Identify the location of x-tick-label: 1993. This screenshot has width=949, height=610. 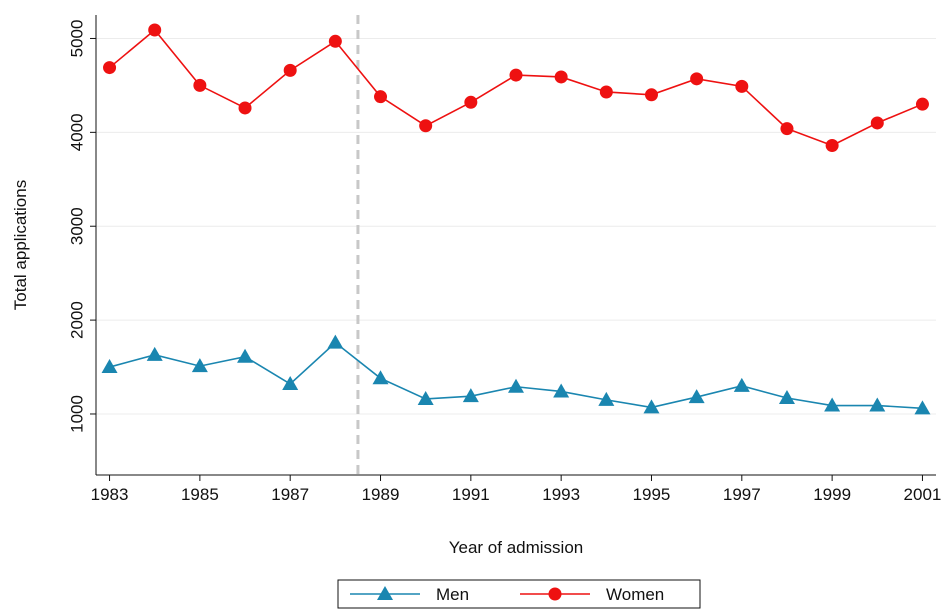
(561, 494).